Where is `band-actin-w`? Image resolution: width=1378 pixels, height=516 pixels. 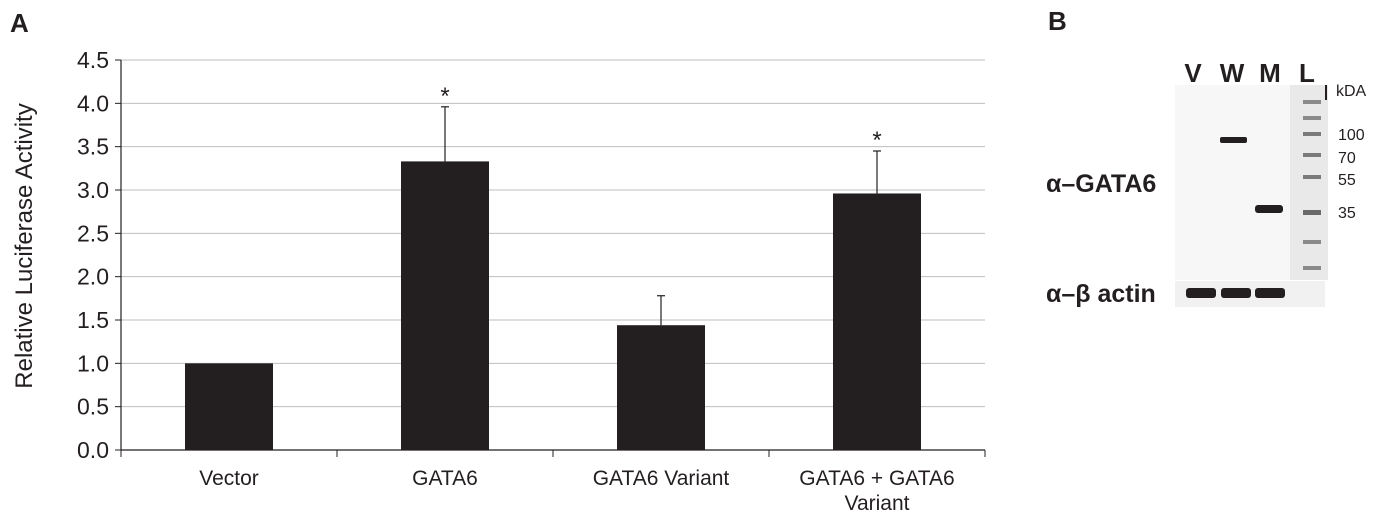 band-actin-w is located at coordinates (1236, 293).